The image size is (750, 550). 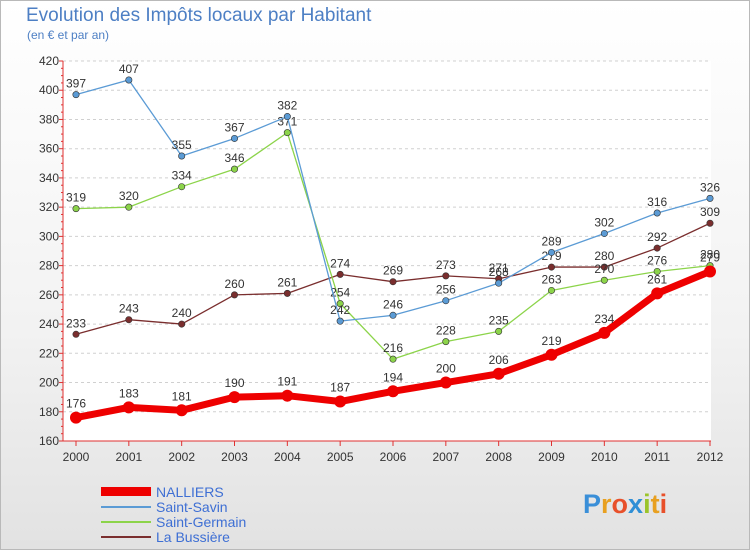 What do you see at coordinates (234, 158) in the screenshot?
I see `data-label-saint-germain: 346` at bounding box center [234, 158].